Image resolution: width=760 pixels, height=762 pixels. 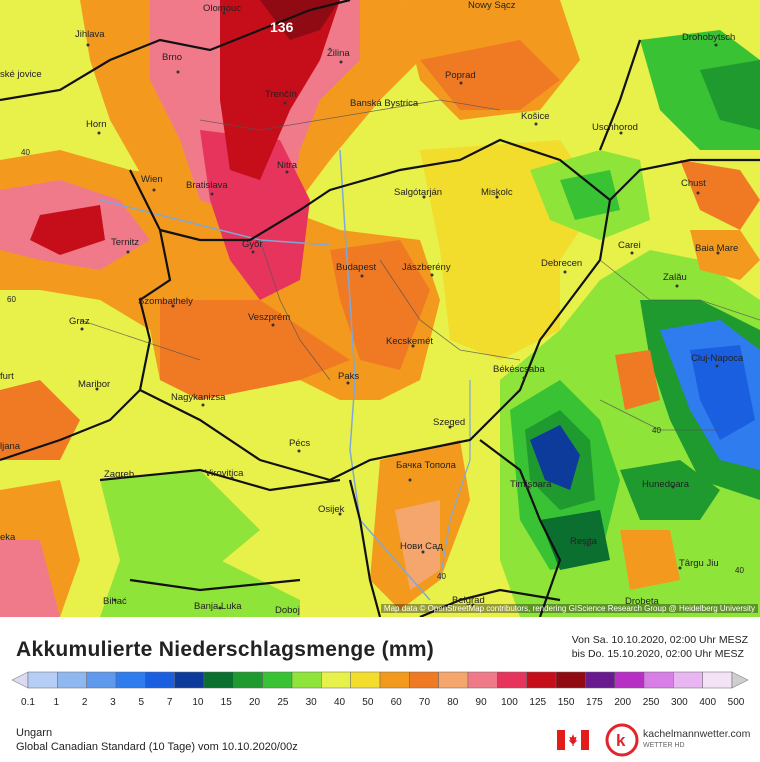 I want to click on scale-label: 3, so click(x=113, y=702).